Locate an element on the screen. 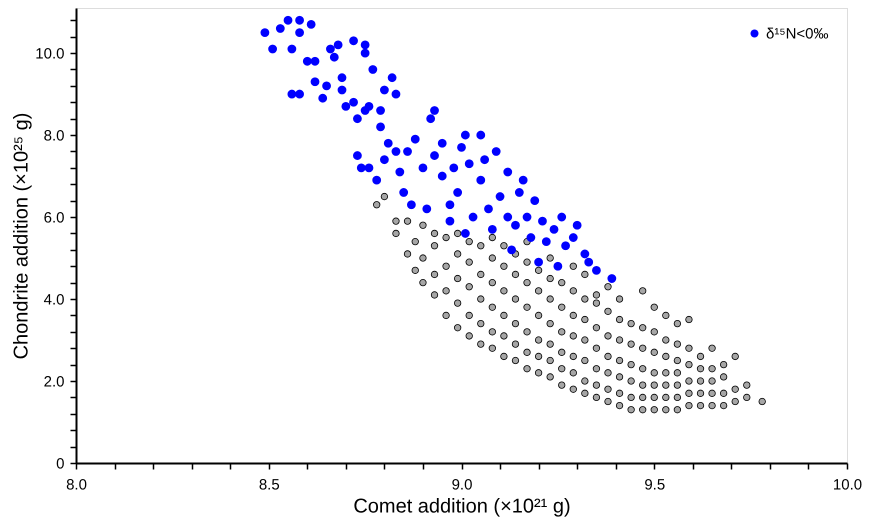  y-tick-label: 2.0 is located at coordinates (54, 382).